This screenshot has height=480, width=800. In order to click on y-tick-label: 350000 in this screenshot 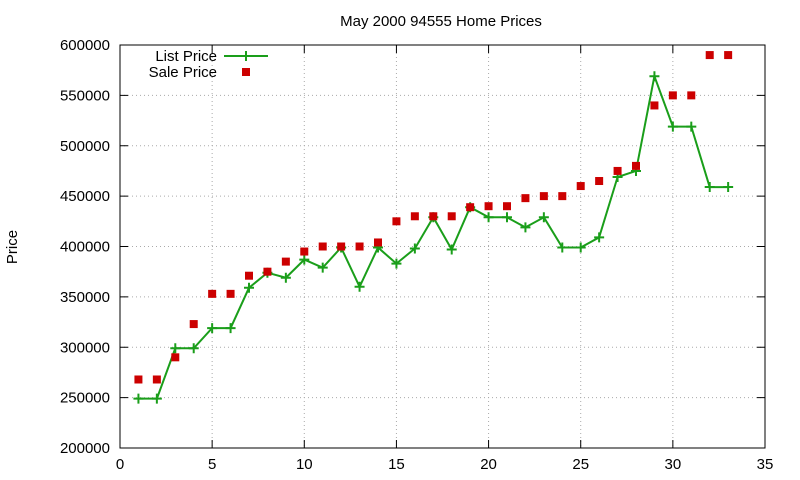, I will do `click(85, 297)`.